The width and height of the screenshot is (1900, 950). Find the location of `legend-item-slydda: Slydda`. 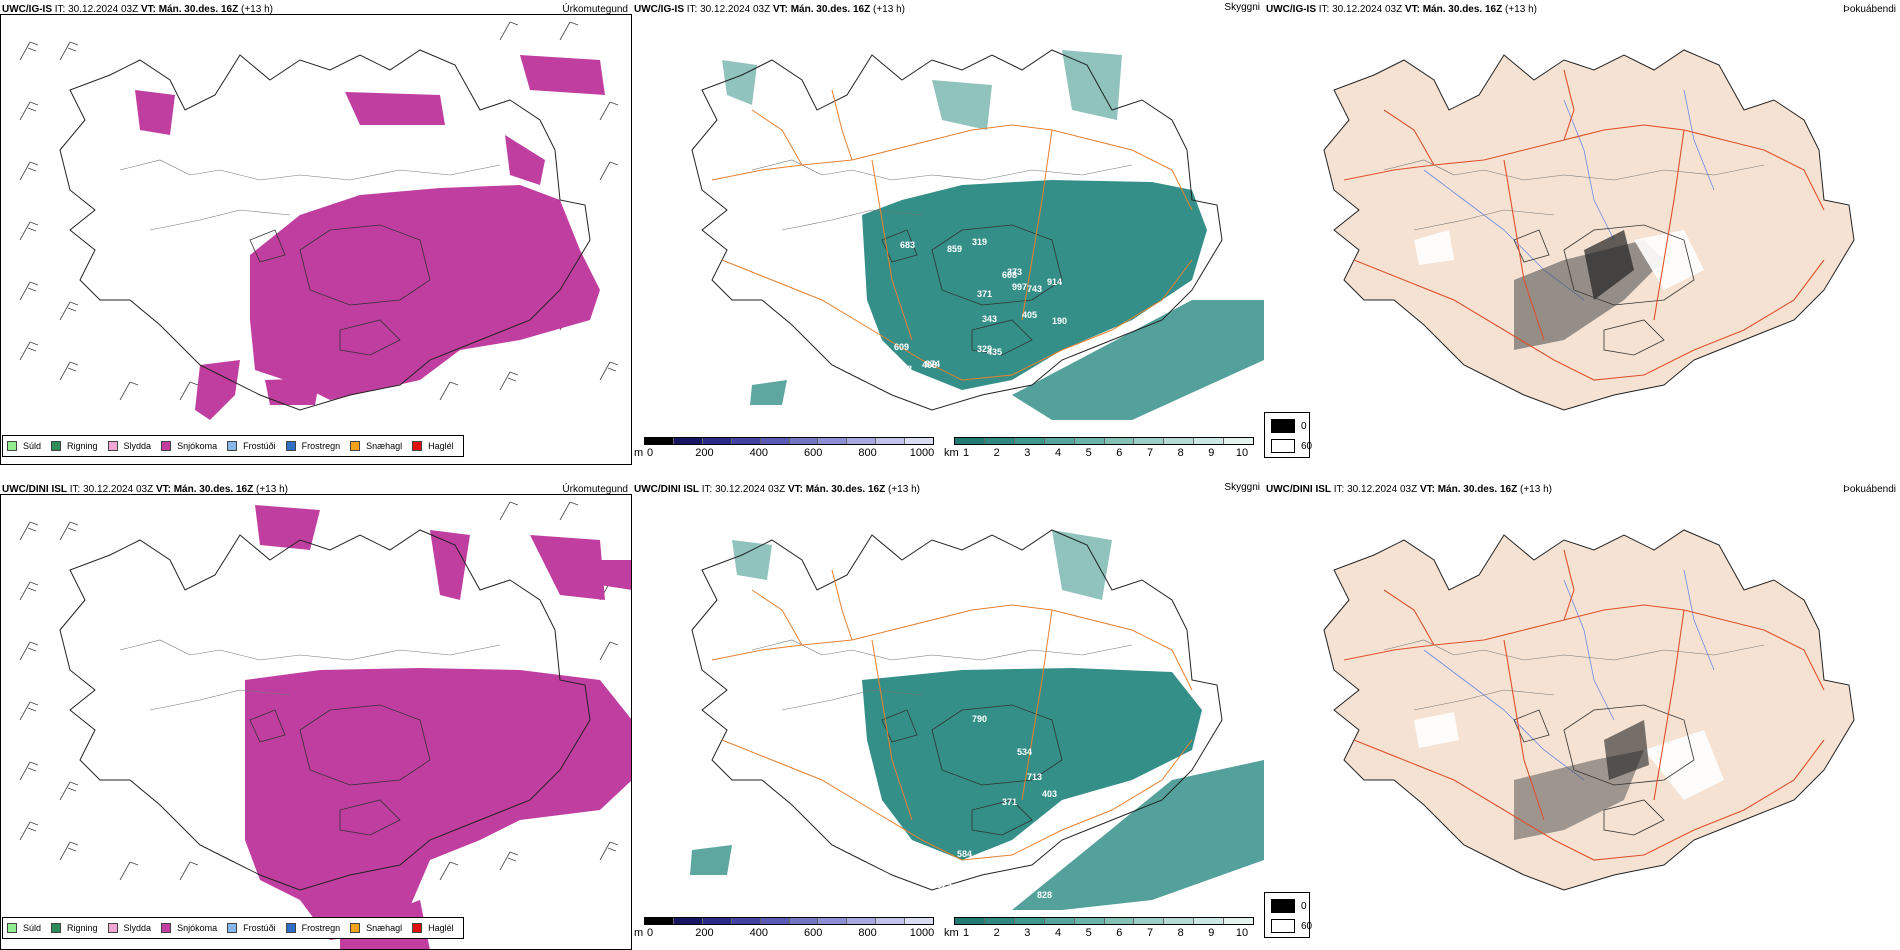

legend-item-slydda: Slydda is located at coordinates (129, 928).